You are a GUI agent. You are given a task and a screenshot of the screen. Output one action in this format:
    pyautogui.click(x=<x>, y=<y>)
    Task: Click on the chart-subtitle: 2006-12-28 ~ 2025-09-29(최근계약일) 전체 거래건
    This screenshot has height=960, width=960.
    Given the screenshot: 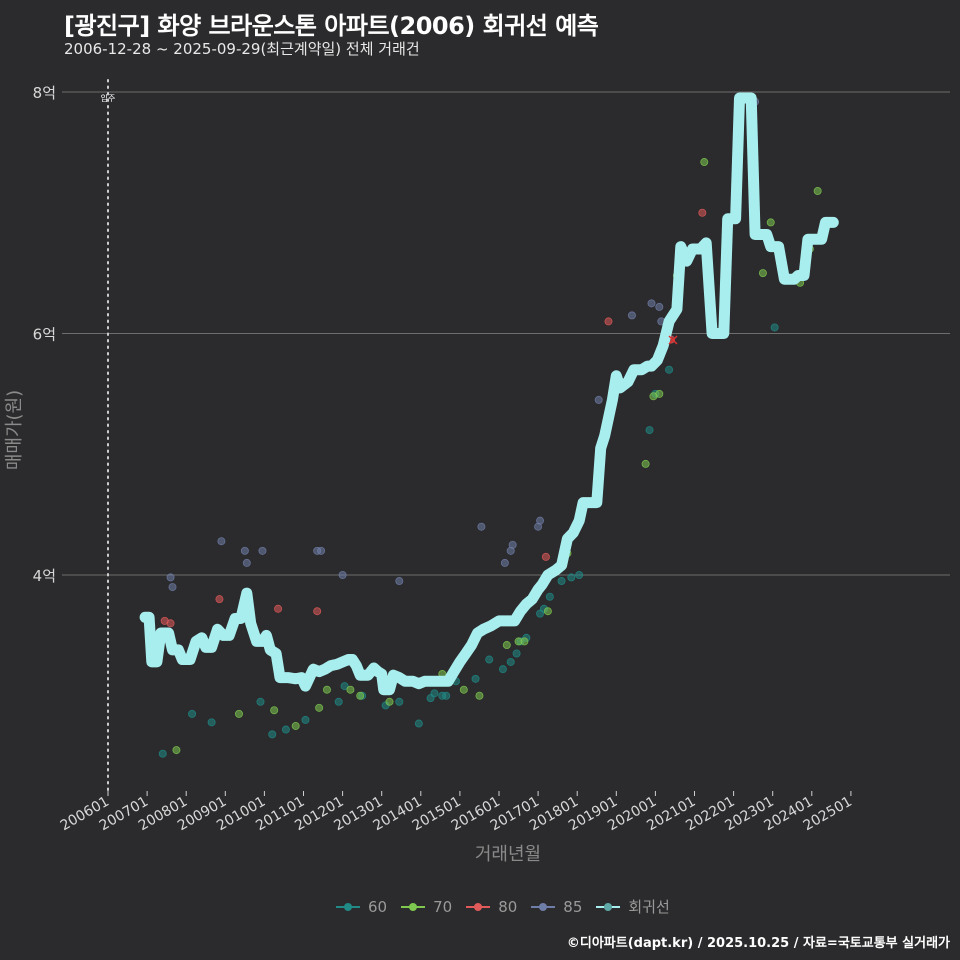 What is the action you would take?
    pyautogui.click(x=242, y=49)
    